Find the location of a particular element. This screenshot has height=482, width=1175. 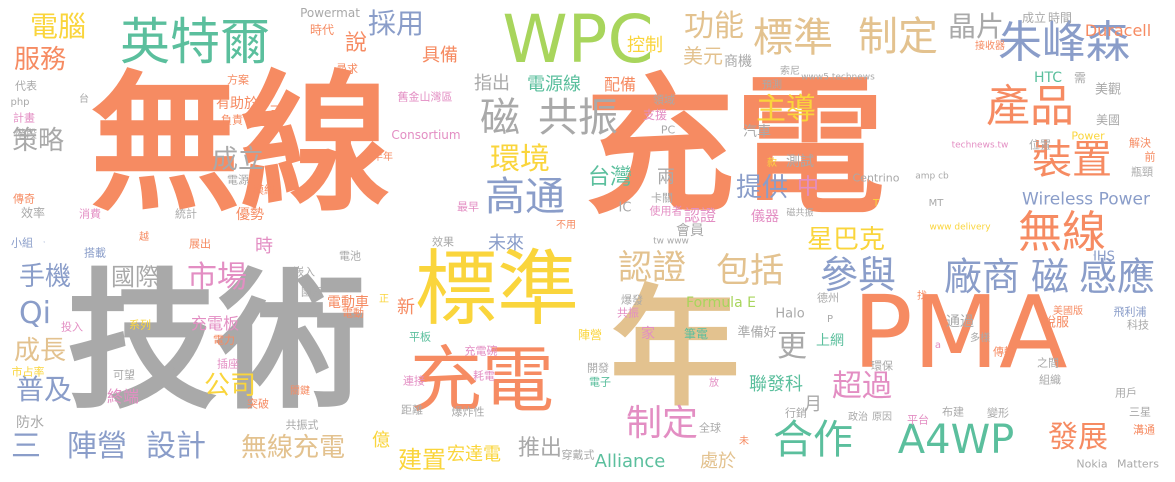

cloud-word: 下半年 is located at coordinates (378, 157).